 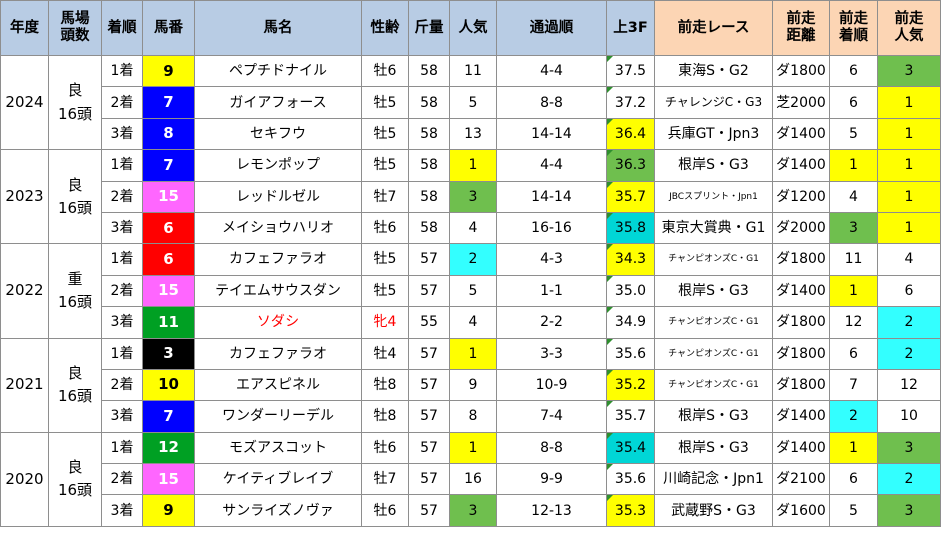 What do you see at coordinates (168, 134) in the screenshot?
I see `horse-number-cell: 8` at bounding box center [168, 134].